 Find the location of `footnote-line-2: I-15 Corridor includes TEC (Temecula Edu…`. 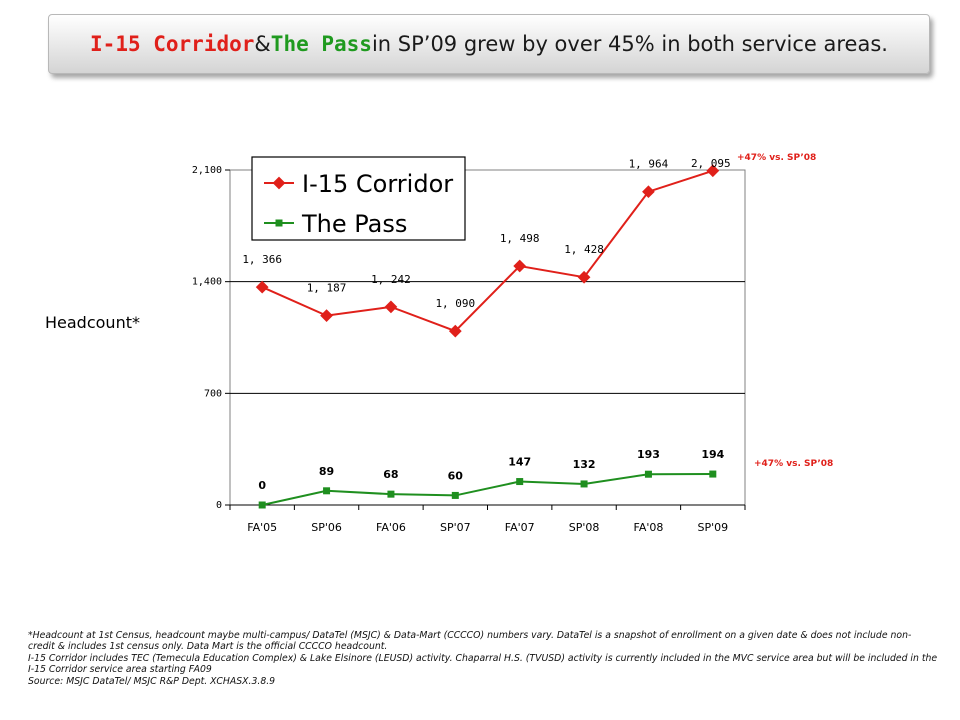

footnote-line-2: I-15 Corridor includes TEC (Temecula Edu… is located at coordinates (483, 664).